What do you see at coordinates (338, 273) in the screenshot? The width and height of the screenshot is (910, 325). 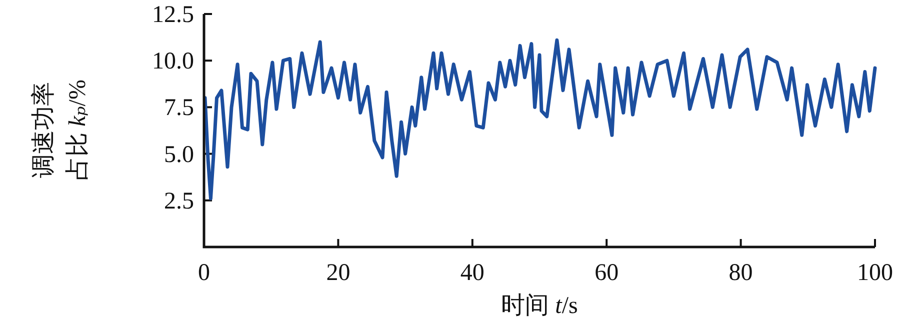 I see `x-tick-label: 20` at bounding box center [338, 273].